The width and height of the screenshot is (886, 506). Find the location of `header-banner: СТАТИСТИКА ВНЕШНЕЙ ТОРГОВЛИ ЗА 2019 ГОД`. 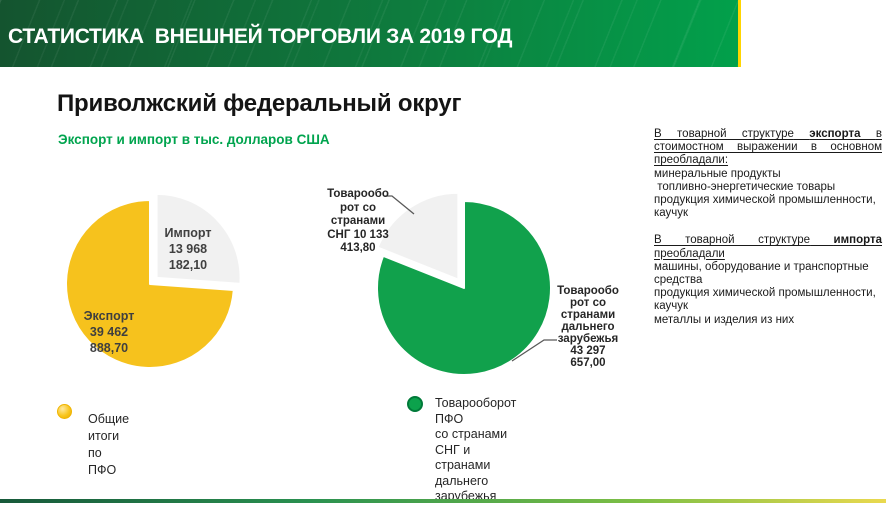

header-banner: СТАТИСТИКА ВНЕШНЕЙ ТОРГОВЛИ ЗА 2019 ГОД is located at coordinates (370, 33).